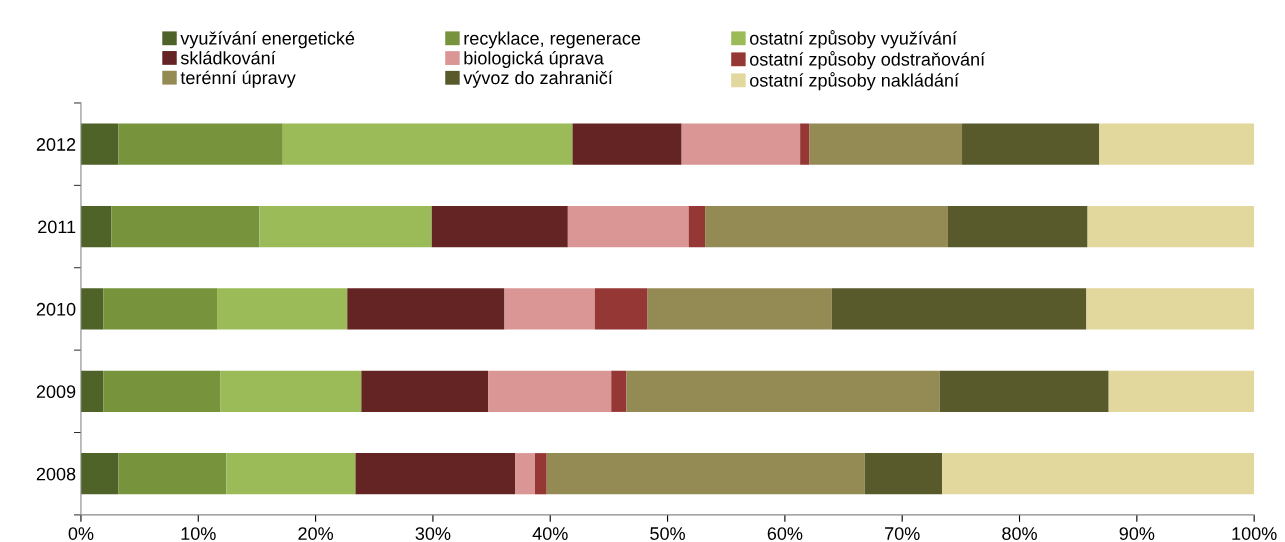  What do you see at coordinates (198, 533) in the screenshot?
I see `x-tick-label: 10%` at bounding box center [198, 533].